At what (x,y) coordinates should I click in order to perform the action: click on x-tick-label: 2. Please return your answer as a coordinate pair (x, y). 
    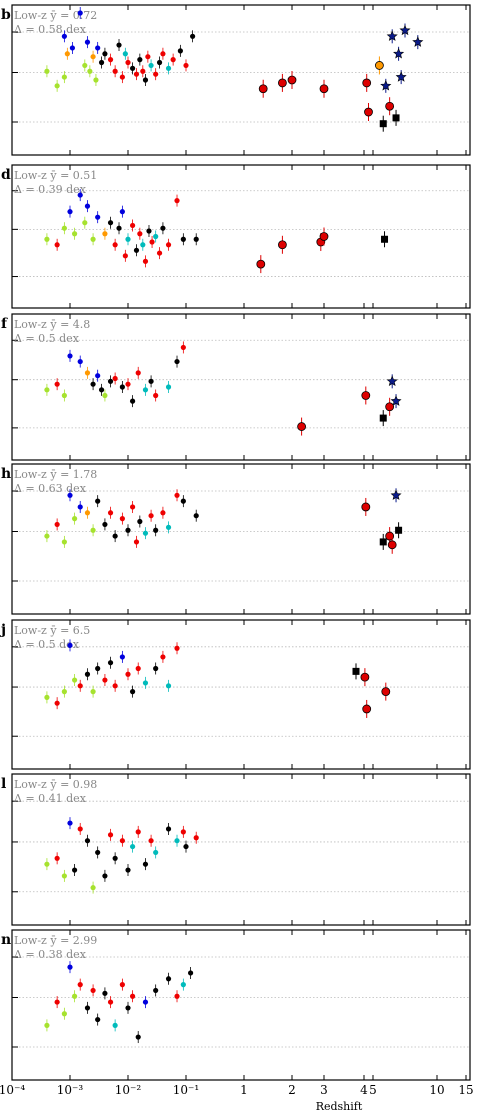
    Looking at the image, I should click on (292, 1090).